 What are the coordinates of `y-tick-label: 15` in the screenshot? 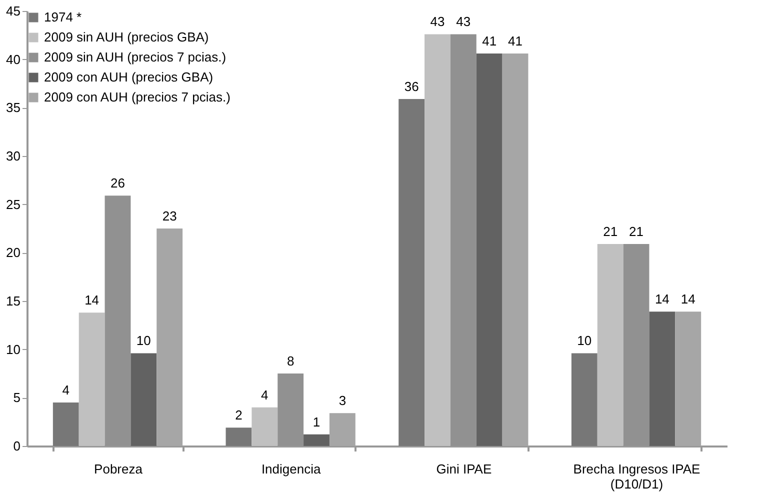 It's located at (13, 301).